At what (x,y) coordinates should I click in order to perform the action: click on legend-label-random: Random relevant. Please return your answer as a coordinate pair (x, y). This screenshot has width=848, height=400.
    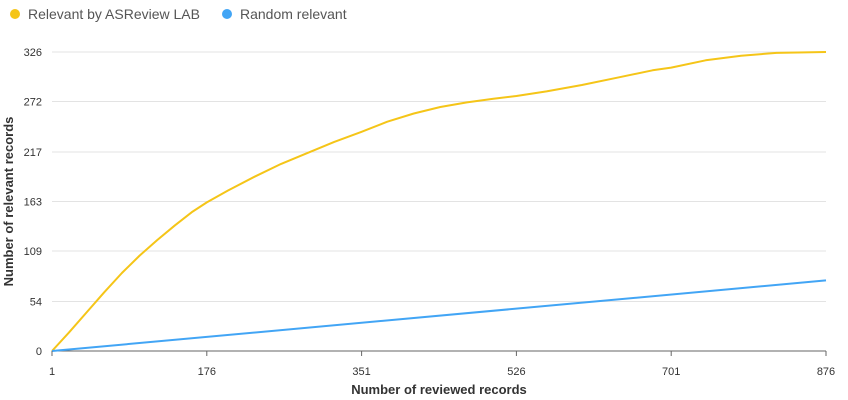
    Looking at the image, I should click on (293, 14).